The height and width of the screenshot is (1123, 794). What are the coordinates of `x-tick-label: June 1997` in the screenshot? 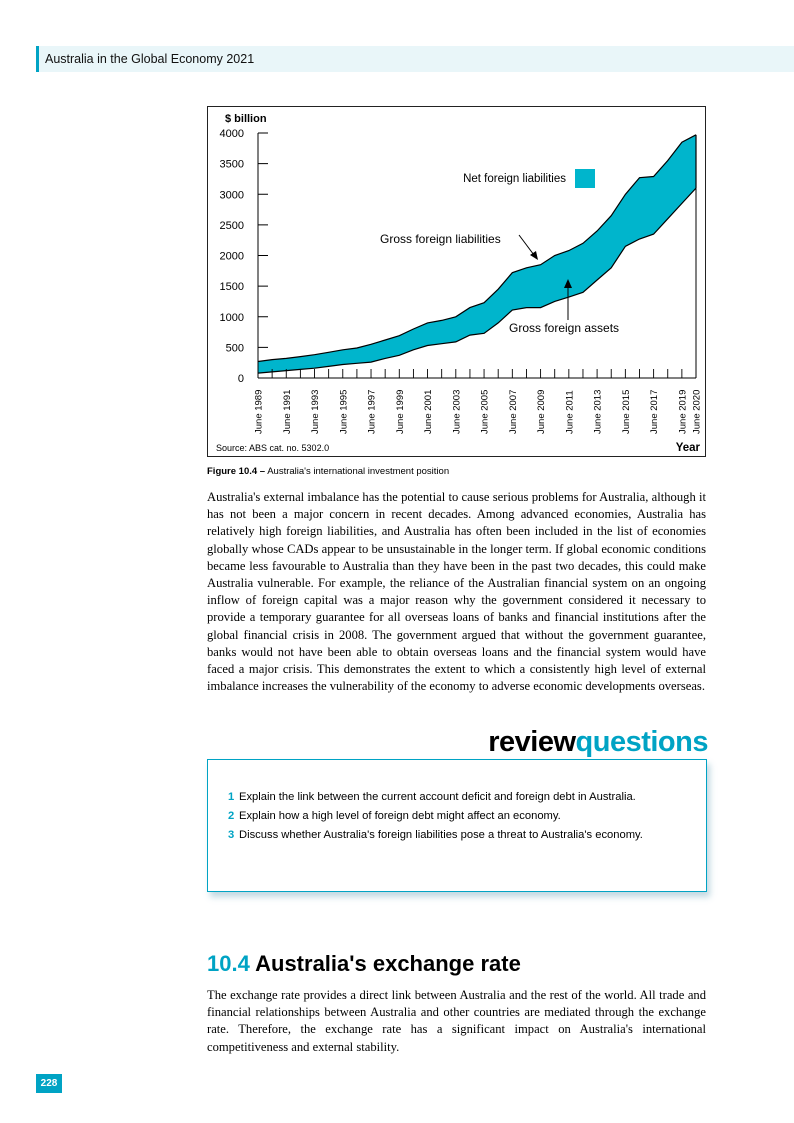 It's located at (372, 412).